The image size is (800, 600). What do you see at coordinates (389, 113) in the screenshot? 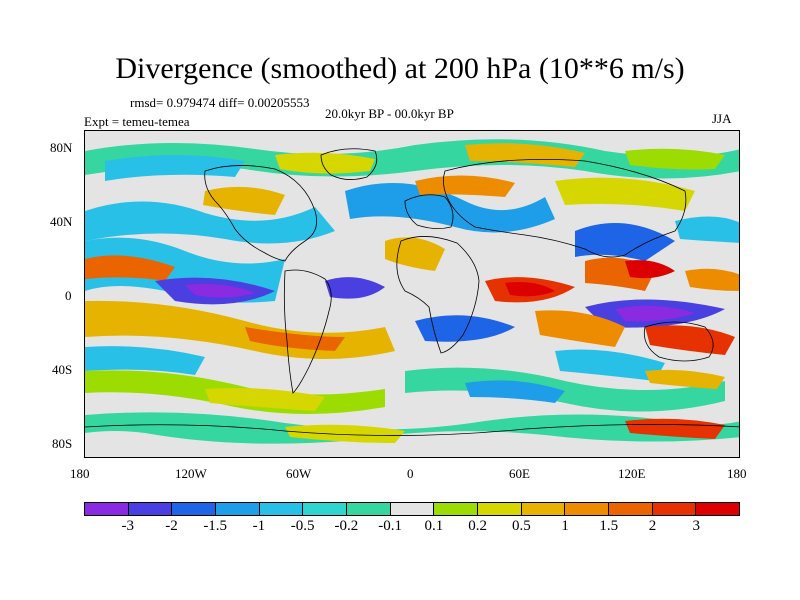
I see `period-label: 20.0kyr BP - 00.0kyr BP` at bounding box center [389, 113].